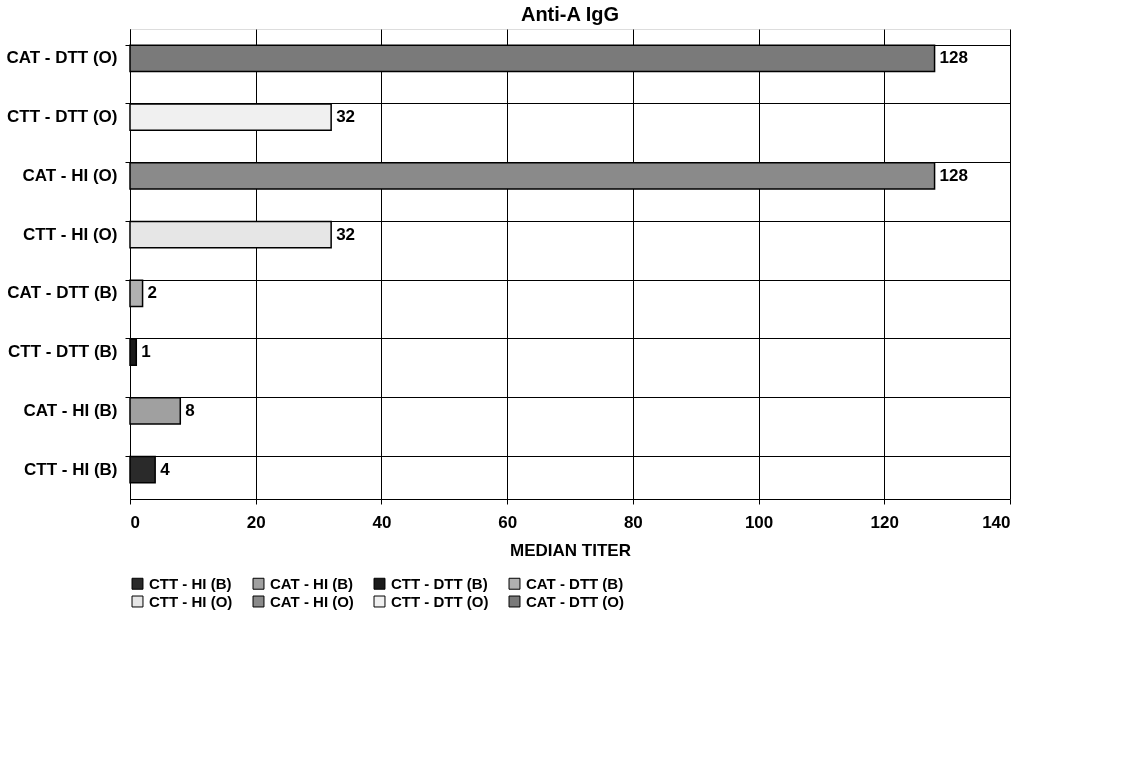 The width and height of the screenshot is (1143, 764). What do you see at coordinates (165, 469) in the screenshot?
I see `data-label: 4` at bounding box center [165, 469].